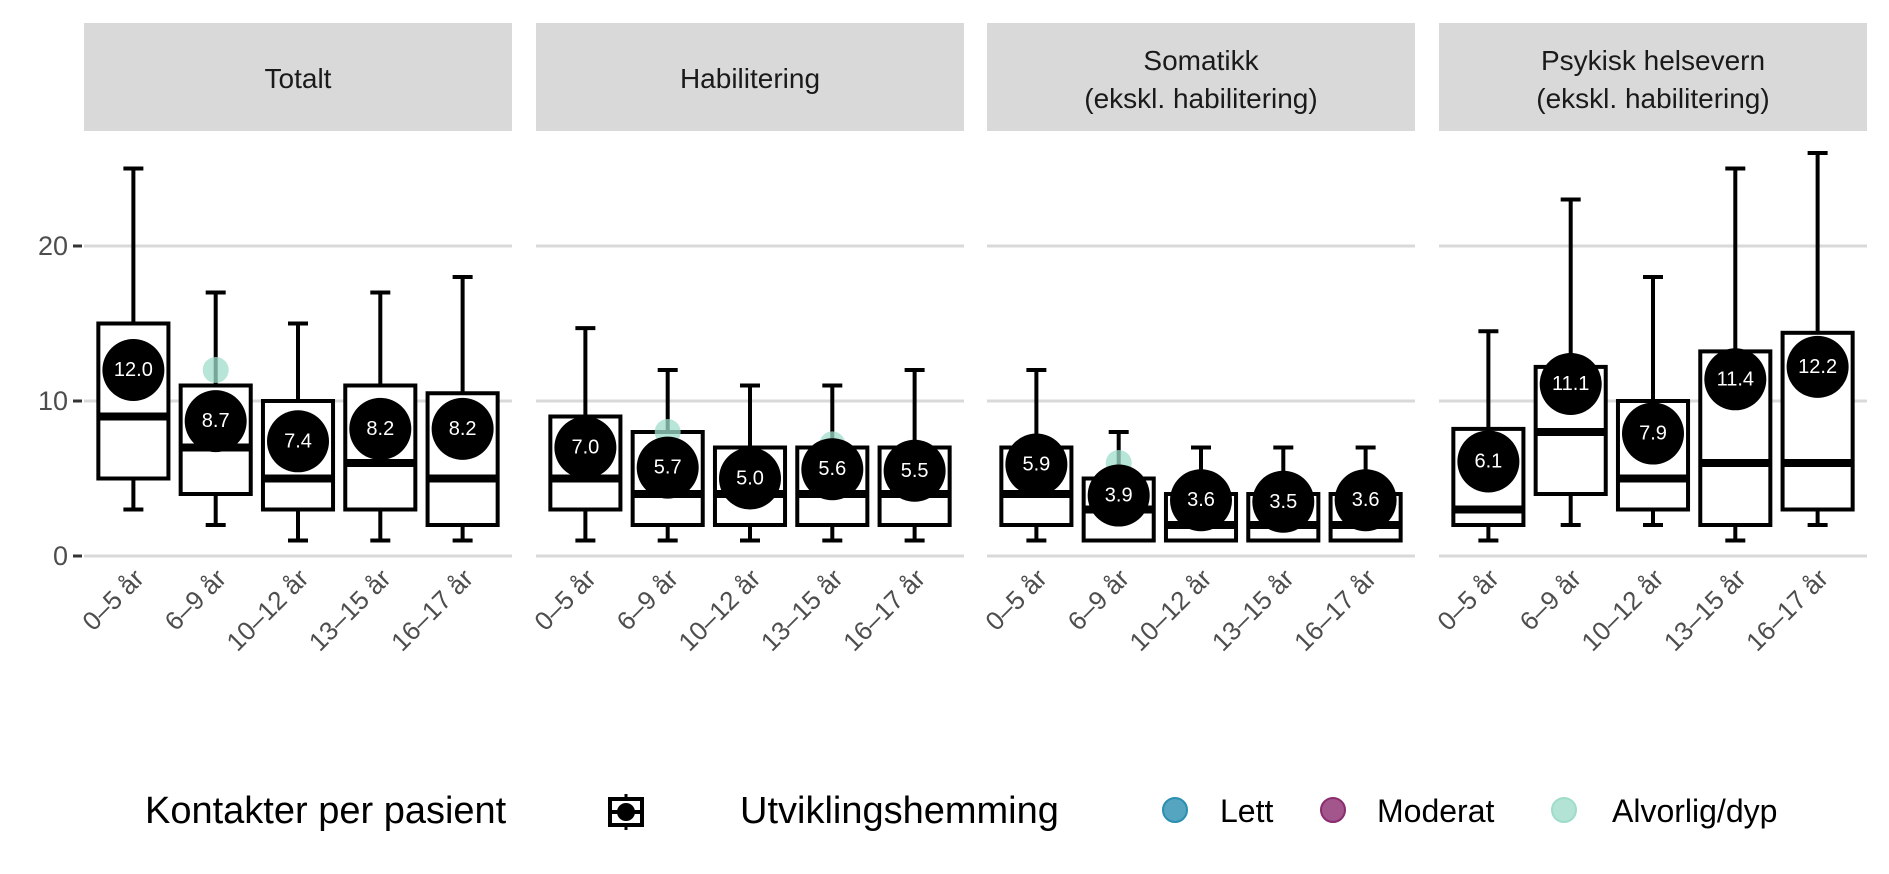 The width and height of the screenshot is (1889, 874). What do you see at coordinates (215, 370) in the screenshot?
I see `group-point` at bounding box center [215, 370].